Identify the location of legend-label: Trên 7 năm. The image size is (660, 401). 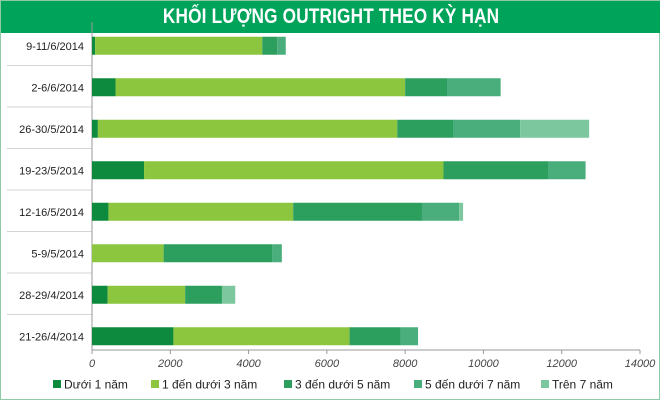
(582, 385).